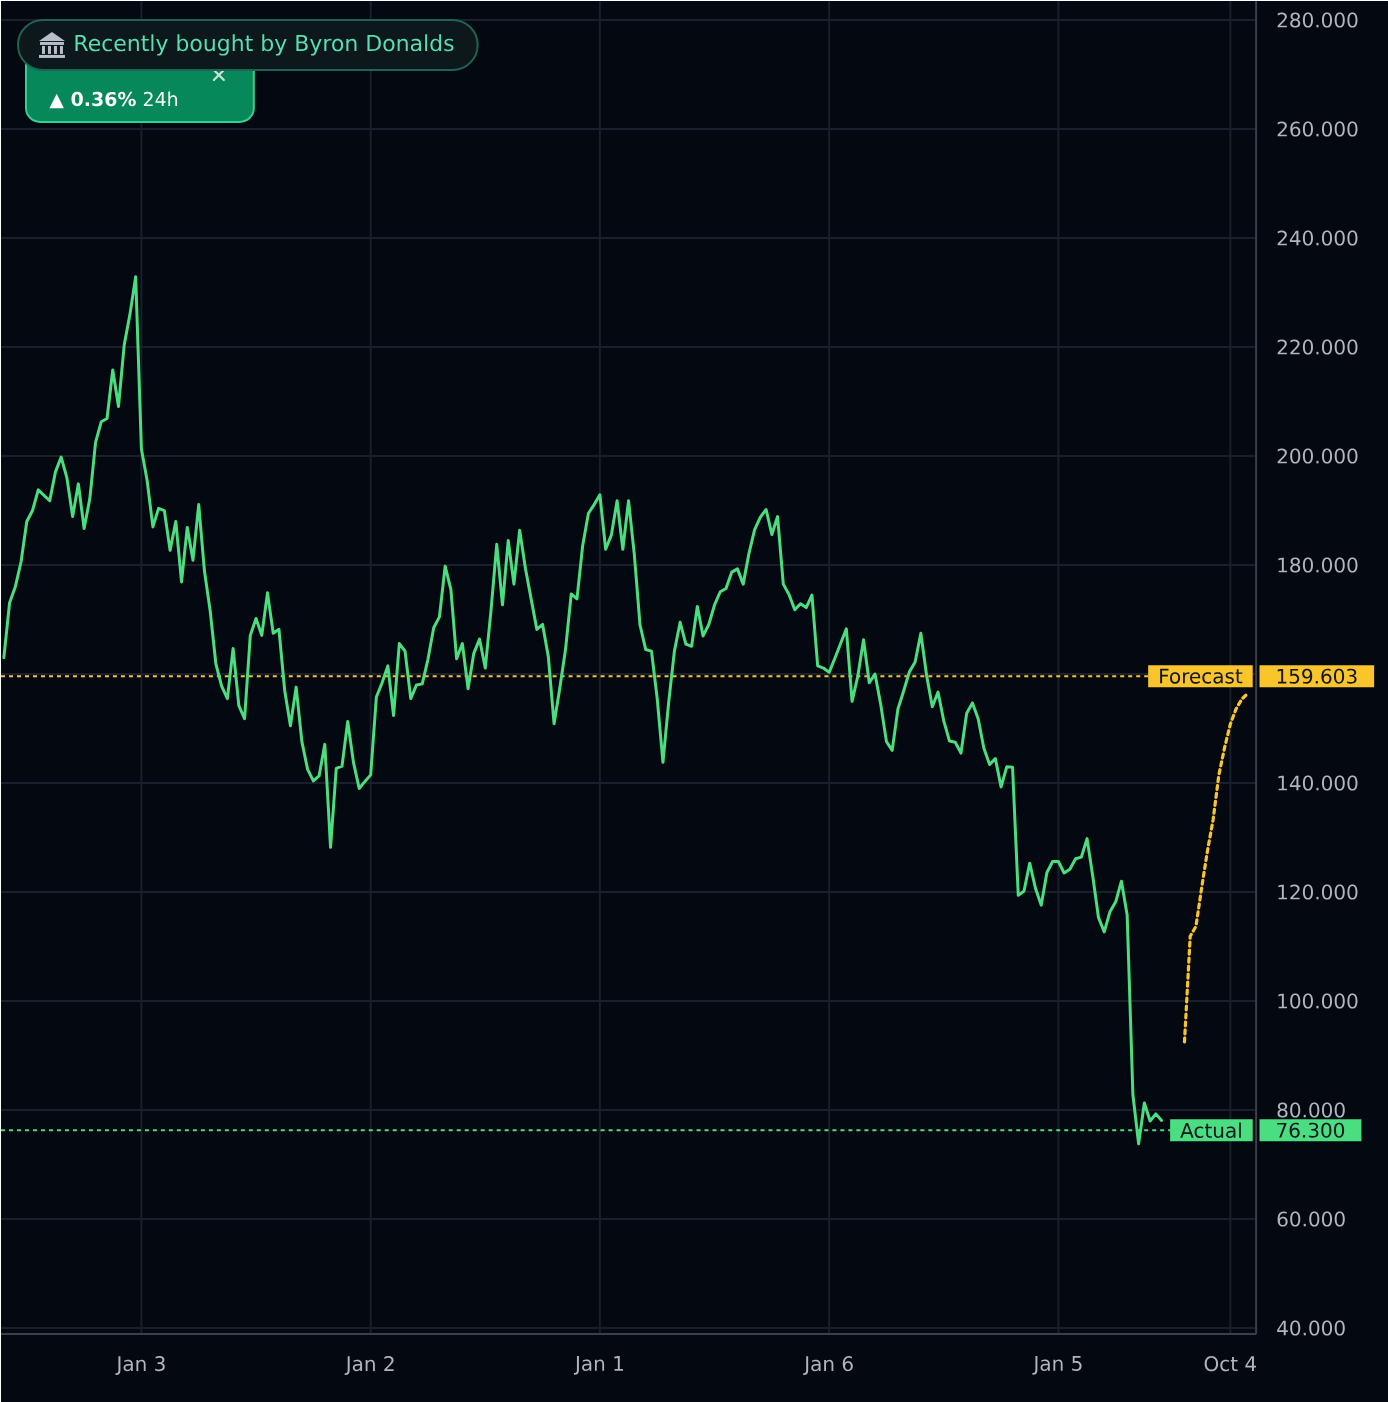 This screenshot has width=1388, height=1402. I want to click on text: 159.603, so click(1317, 676).